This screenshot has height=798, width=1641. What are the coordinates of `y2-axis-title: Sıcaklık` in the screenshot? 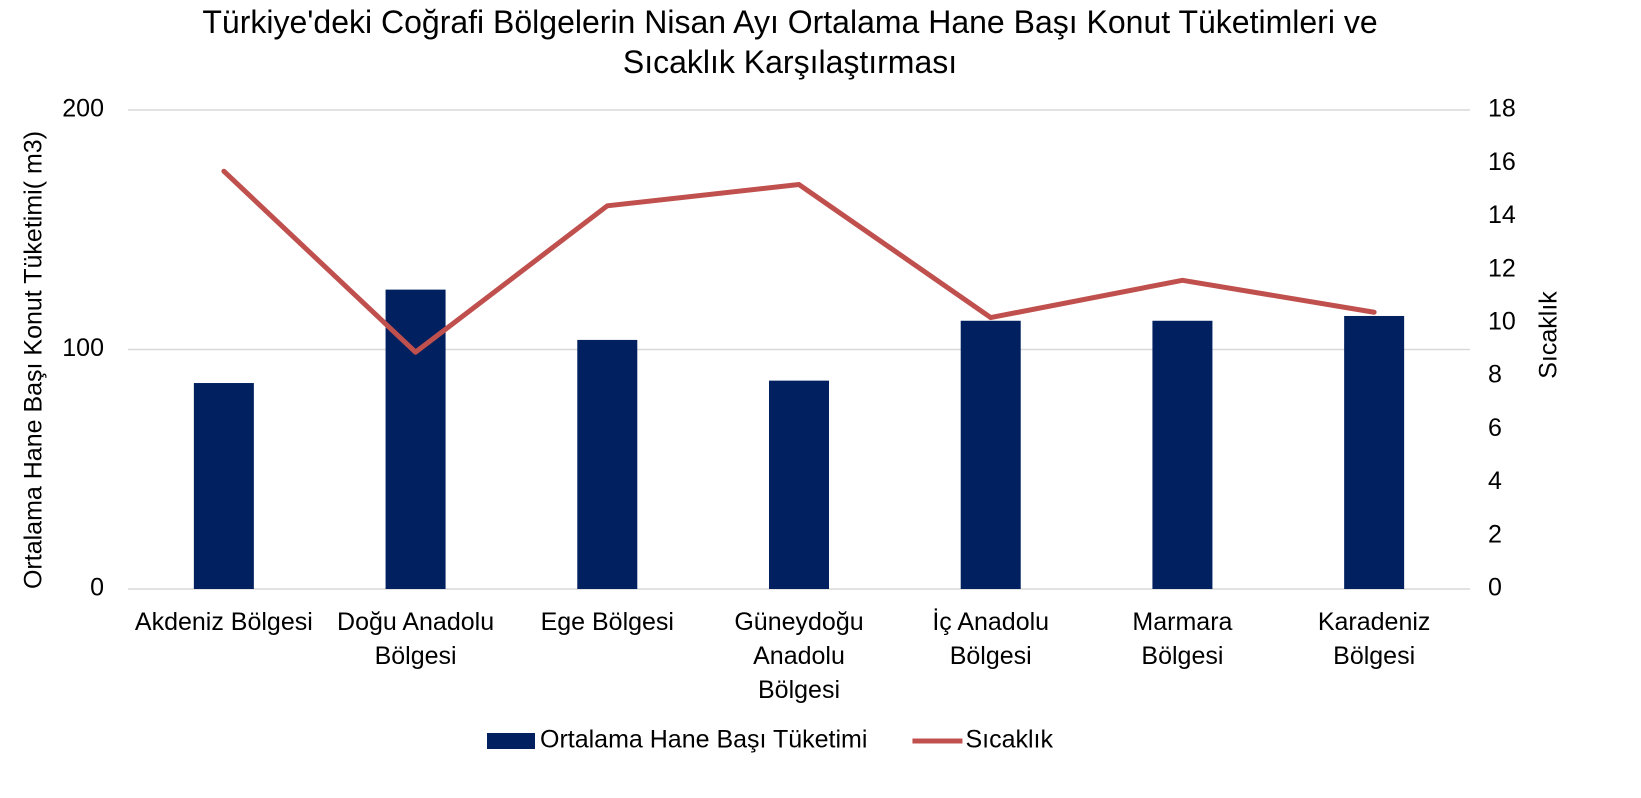 It's located at (1549, 335).